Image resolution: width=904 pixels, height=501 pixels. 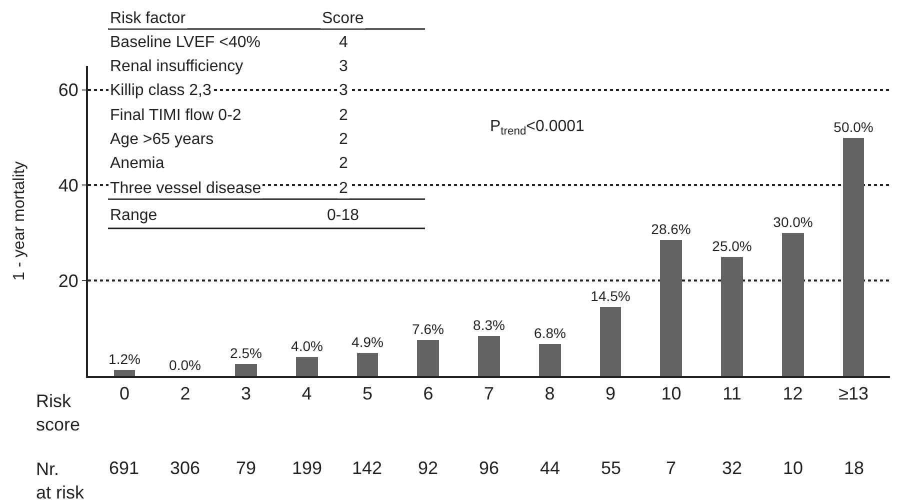 I want to click on x-axis-title: Risk score, so click(x=58, y=412).